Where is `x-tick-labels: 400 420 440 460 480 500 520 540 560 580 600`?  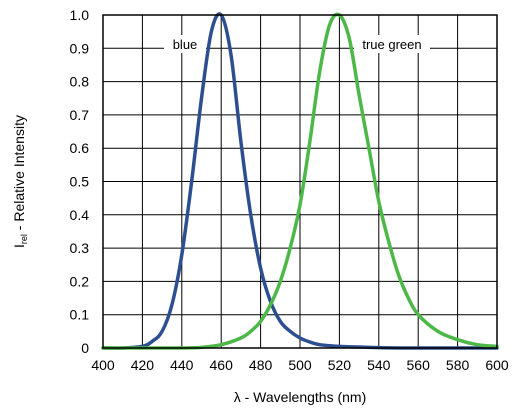
x-tick-labels: 400 420 440 460 480 500 520 540 560 580 600 is located at coordinates (300, 365).